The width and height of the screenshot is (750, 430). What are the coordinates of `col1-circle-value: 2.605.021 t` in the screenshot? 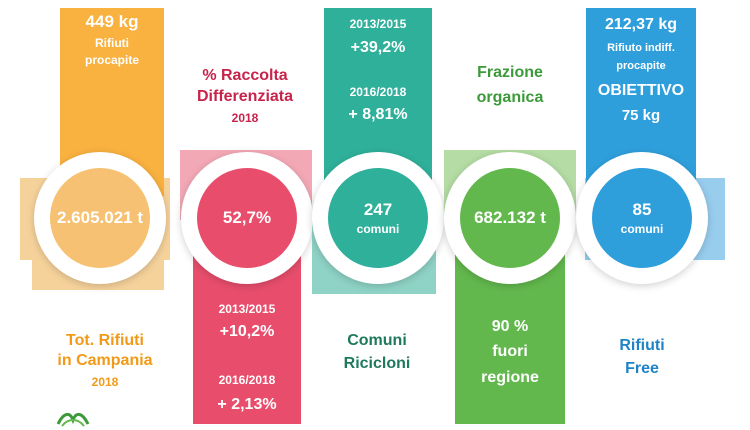 It's located at (99, 217).